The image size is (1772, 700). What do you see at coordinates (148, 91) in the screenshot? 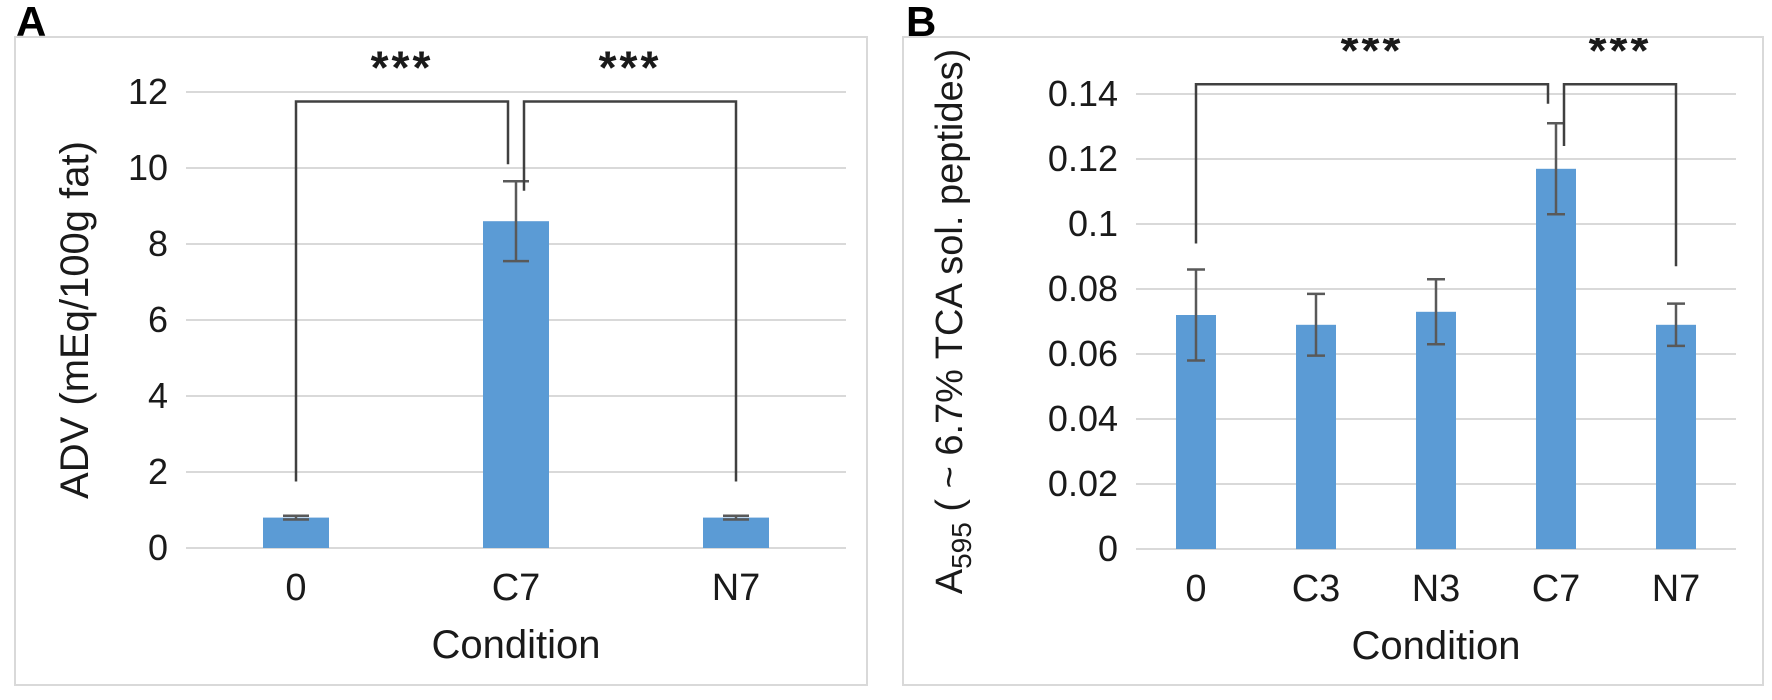
I see `y-tick-label: 12` at bounding box center [148, 91].